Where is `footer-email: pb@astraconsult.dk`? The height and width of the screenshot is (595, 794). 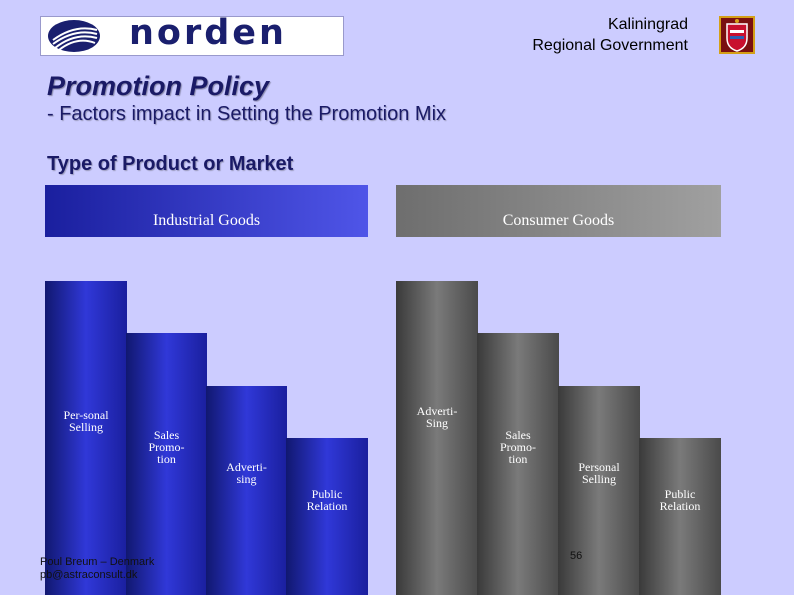
footer-email: pb@astraconsult.dk is located at coordinates (89, 575).